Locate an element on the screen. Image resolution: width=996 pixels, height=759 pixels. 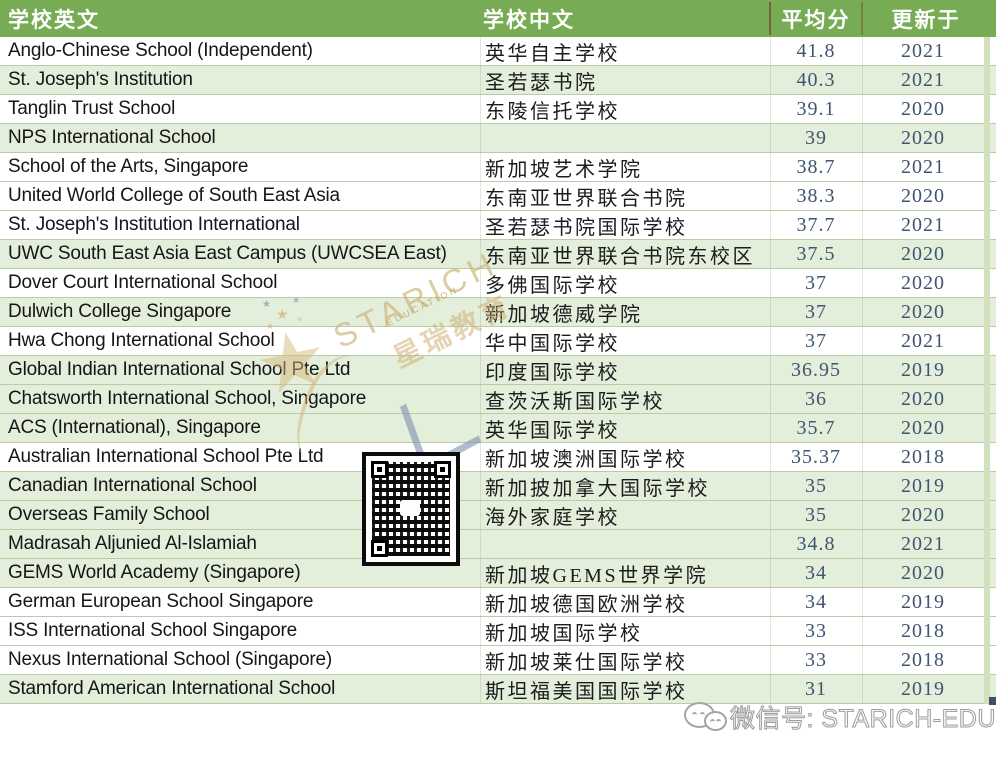
table-row: St. Joseph's Institution 圣若瑟书院 40.3 2021 is located at coordinates (498, 80).